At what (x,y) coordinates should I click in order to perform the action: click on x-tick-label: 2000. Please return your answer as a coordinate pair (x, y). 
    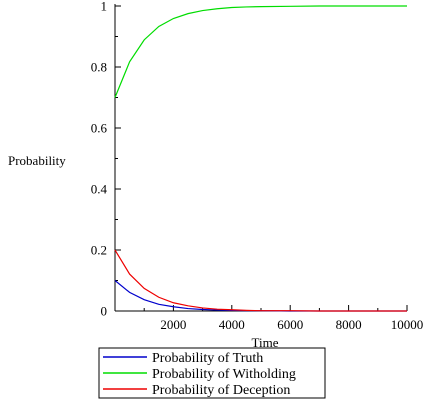
    Looking at the image, I should click on (173, 324).